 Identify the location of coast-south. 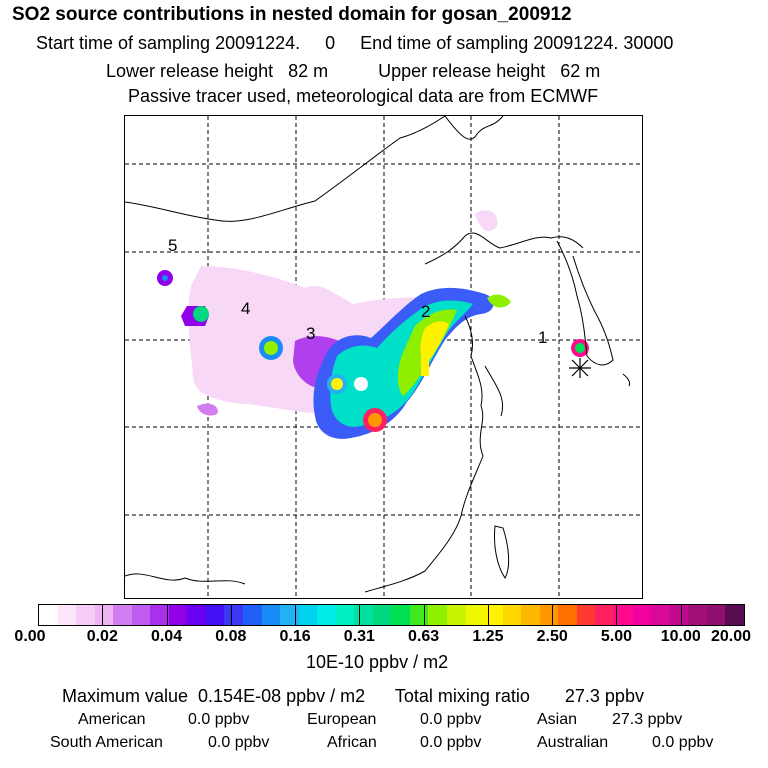
(185, 579).